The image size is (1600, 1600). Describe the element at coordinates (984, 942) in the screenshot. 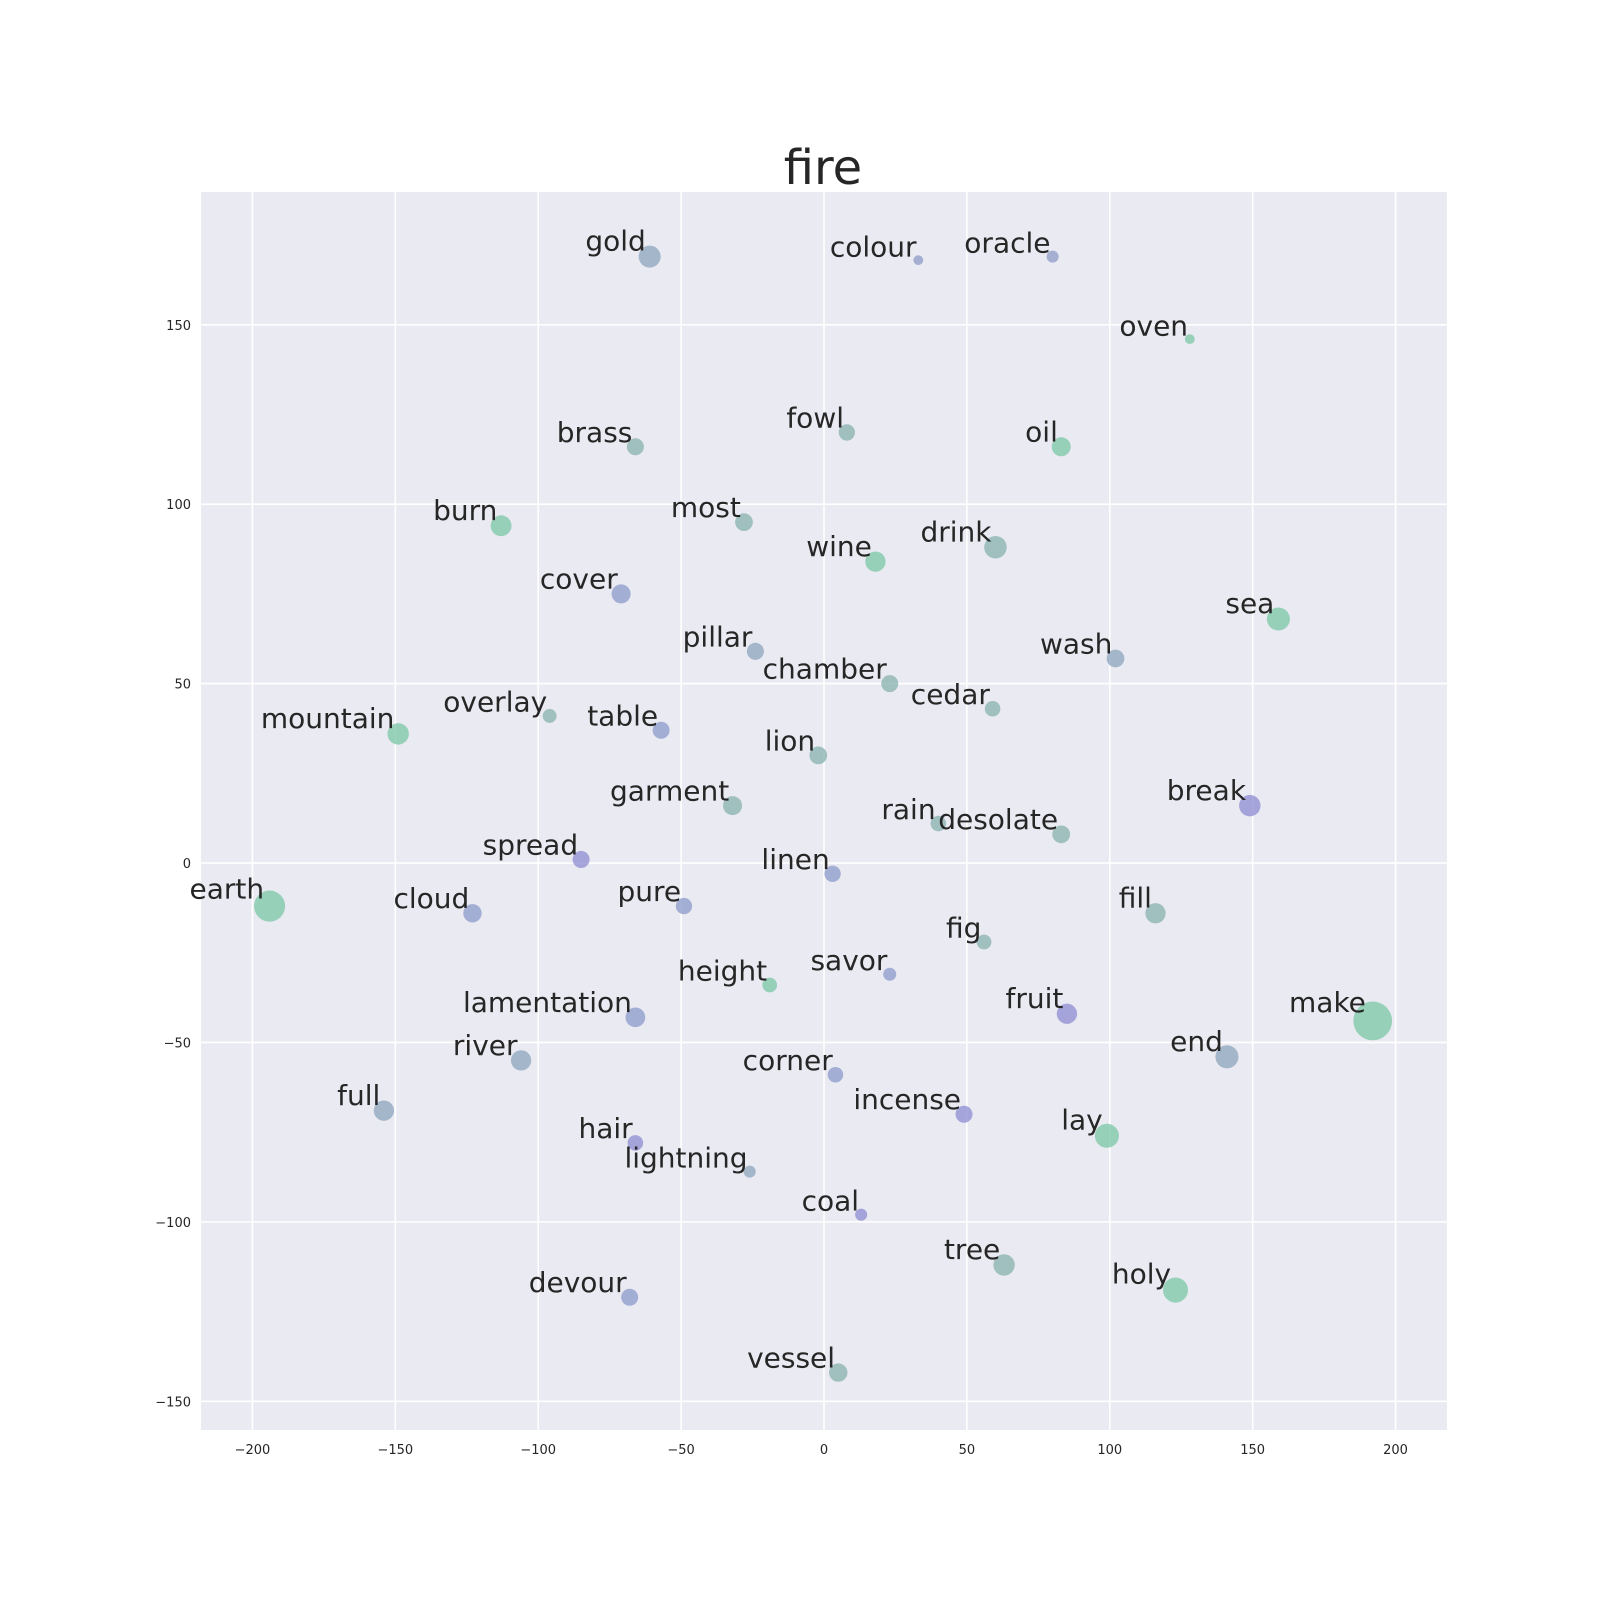

I see `point-fig` at that location.